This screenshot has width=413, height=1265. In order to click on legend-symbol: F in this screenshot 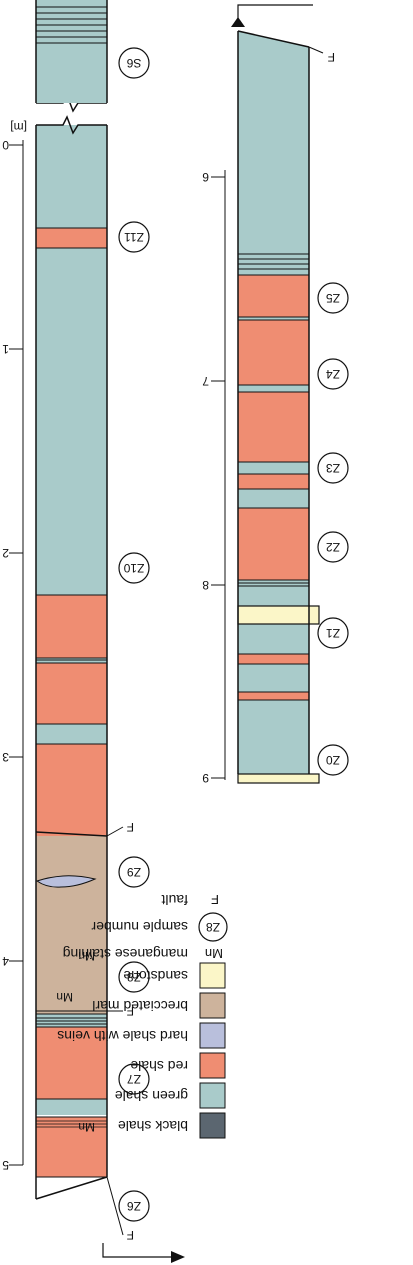, I will do `click(215, 899)`.